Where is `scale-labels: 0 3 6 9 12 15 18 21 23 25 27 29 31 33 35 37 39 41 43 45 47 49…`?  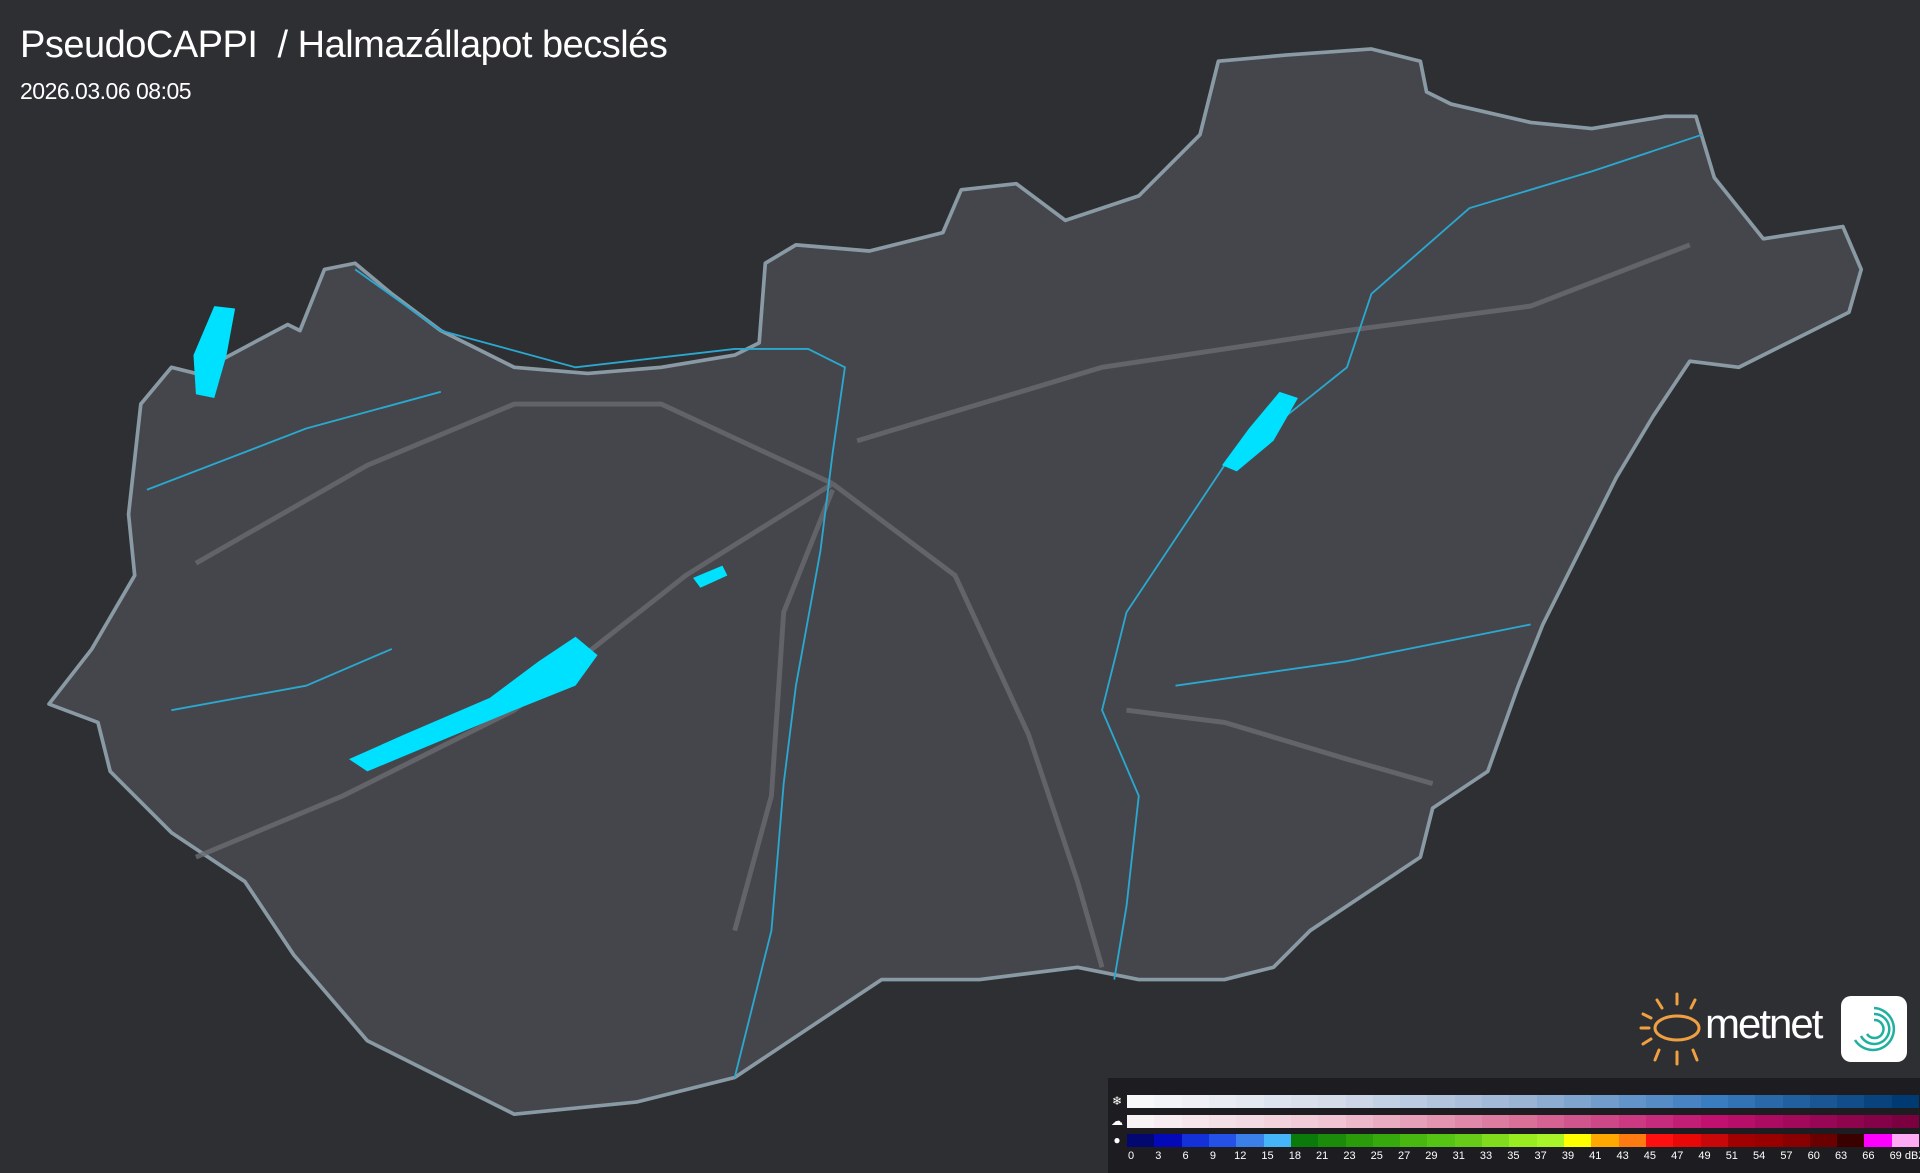
scale-labels: 0 3 6 9 12 15 18 21 23 25 27 29 31 33 35 37 39 41 43 45 47 49… is located at coordinates (1523, 1157).